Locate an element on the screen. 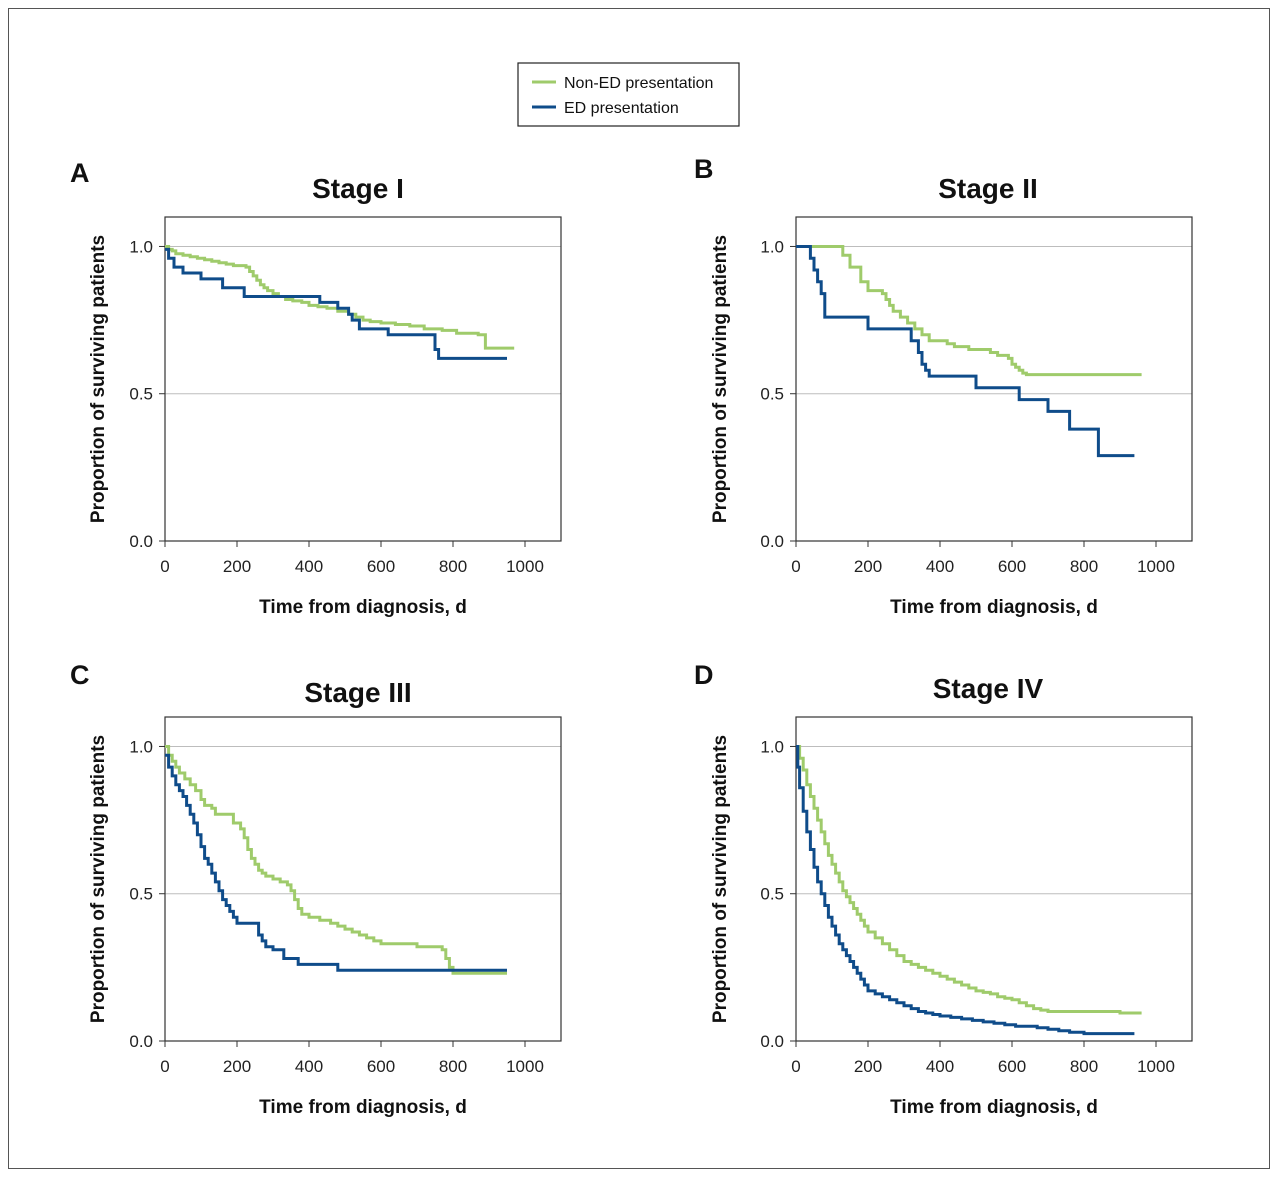 This screenshot has height=1178, width=1280. legend-label-non-ed: Non-ED presentation is located at coordinates (638, 83).